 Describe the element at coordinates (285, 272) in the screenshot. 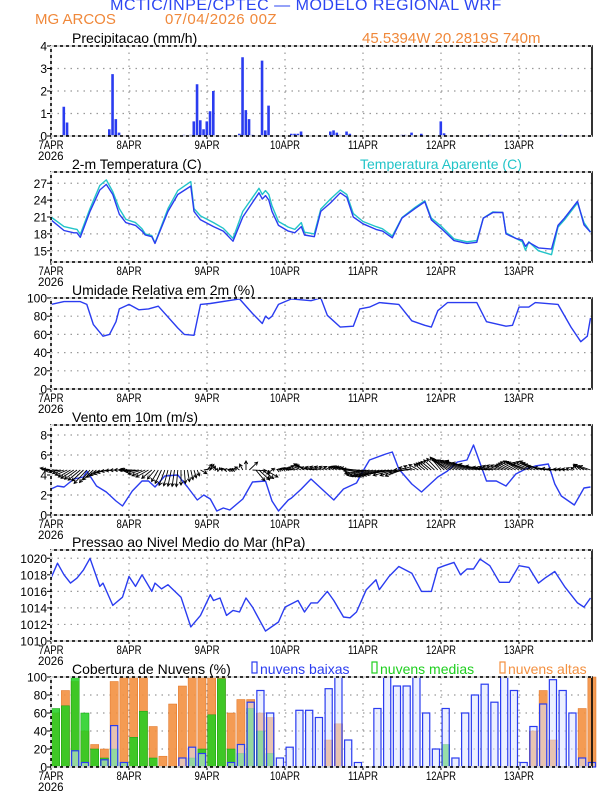

I see `x-tick-label: 10APR` at that location.